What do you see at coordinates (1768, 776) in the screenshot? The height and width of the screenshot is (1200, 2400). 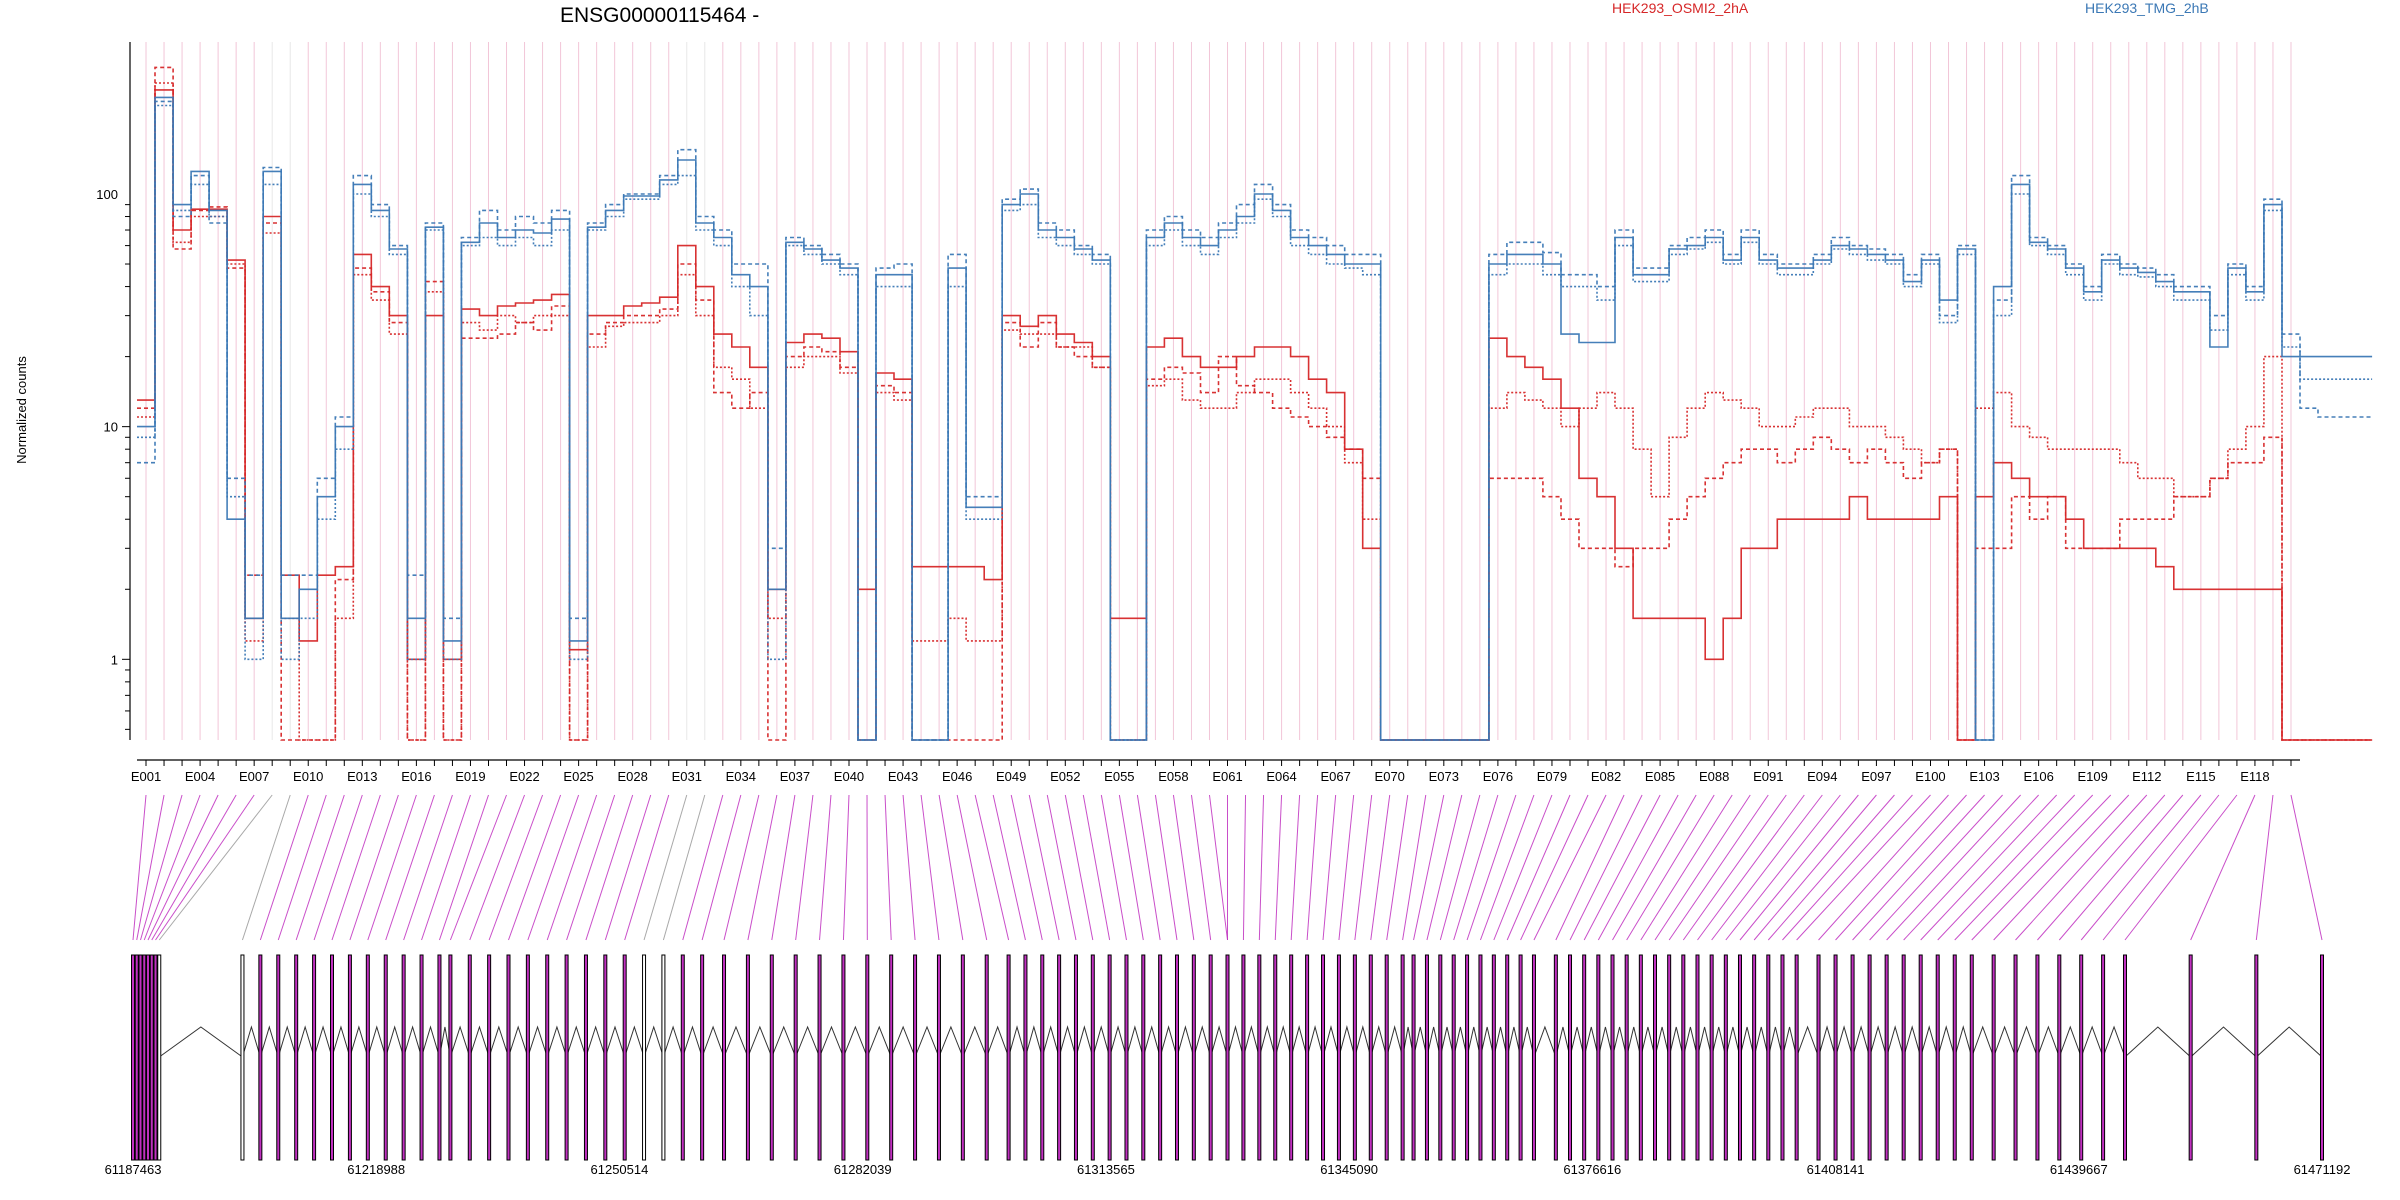 I see `exon-tick-label: E091` at bounding box center [1768, 776].